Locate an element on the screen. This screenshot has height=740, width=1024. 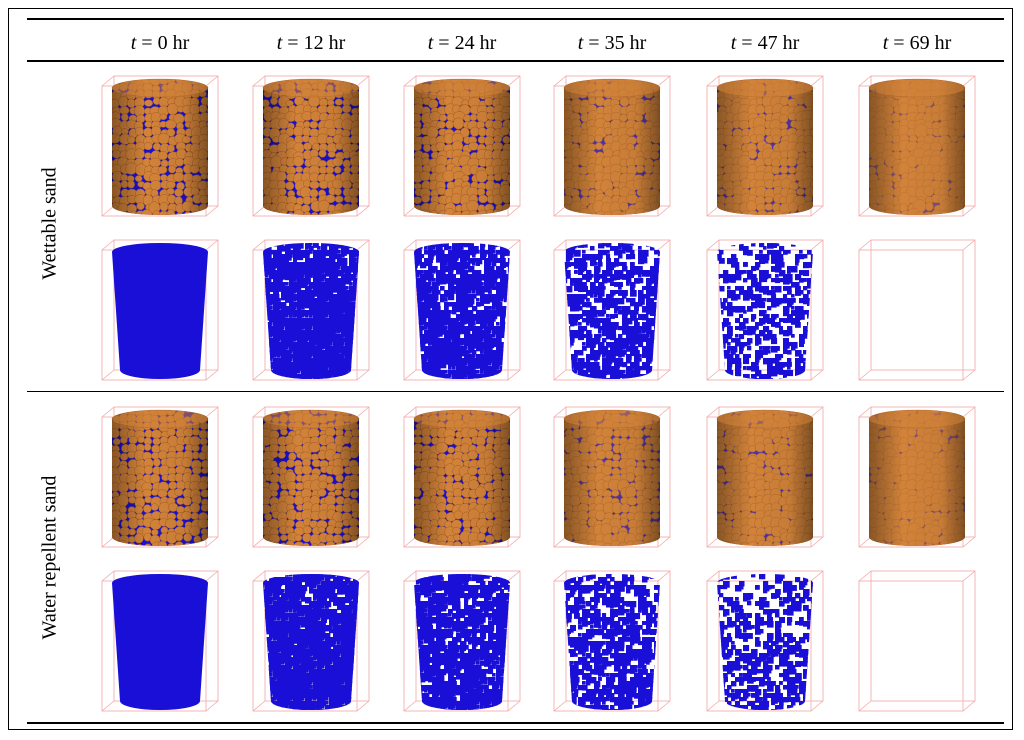
time-value: = 24 hr is located at coordinates (465, 43).